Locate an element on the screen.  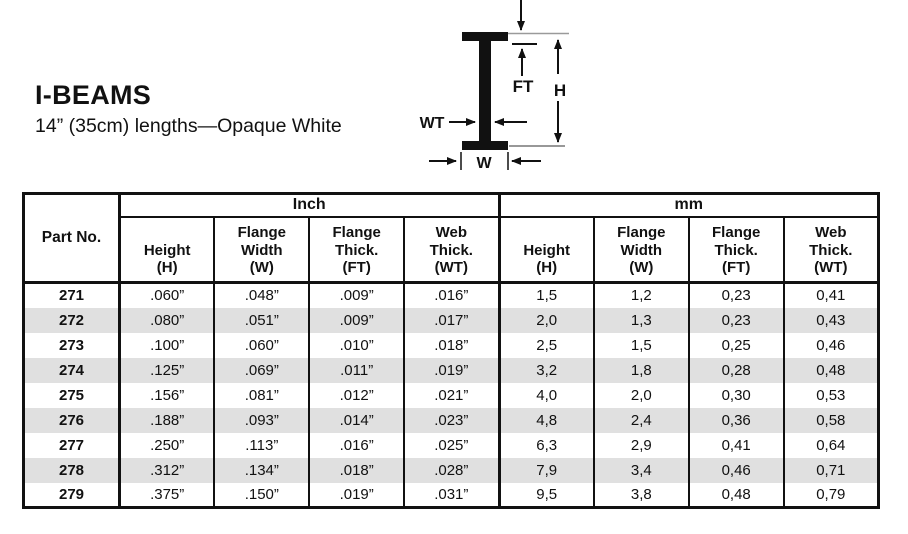
value-cell: .048” is located at coordinates (261, 295).